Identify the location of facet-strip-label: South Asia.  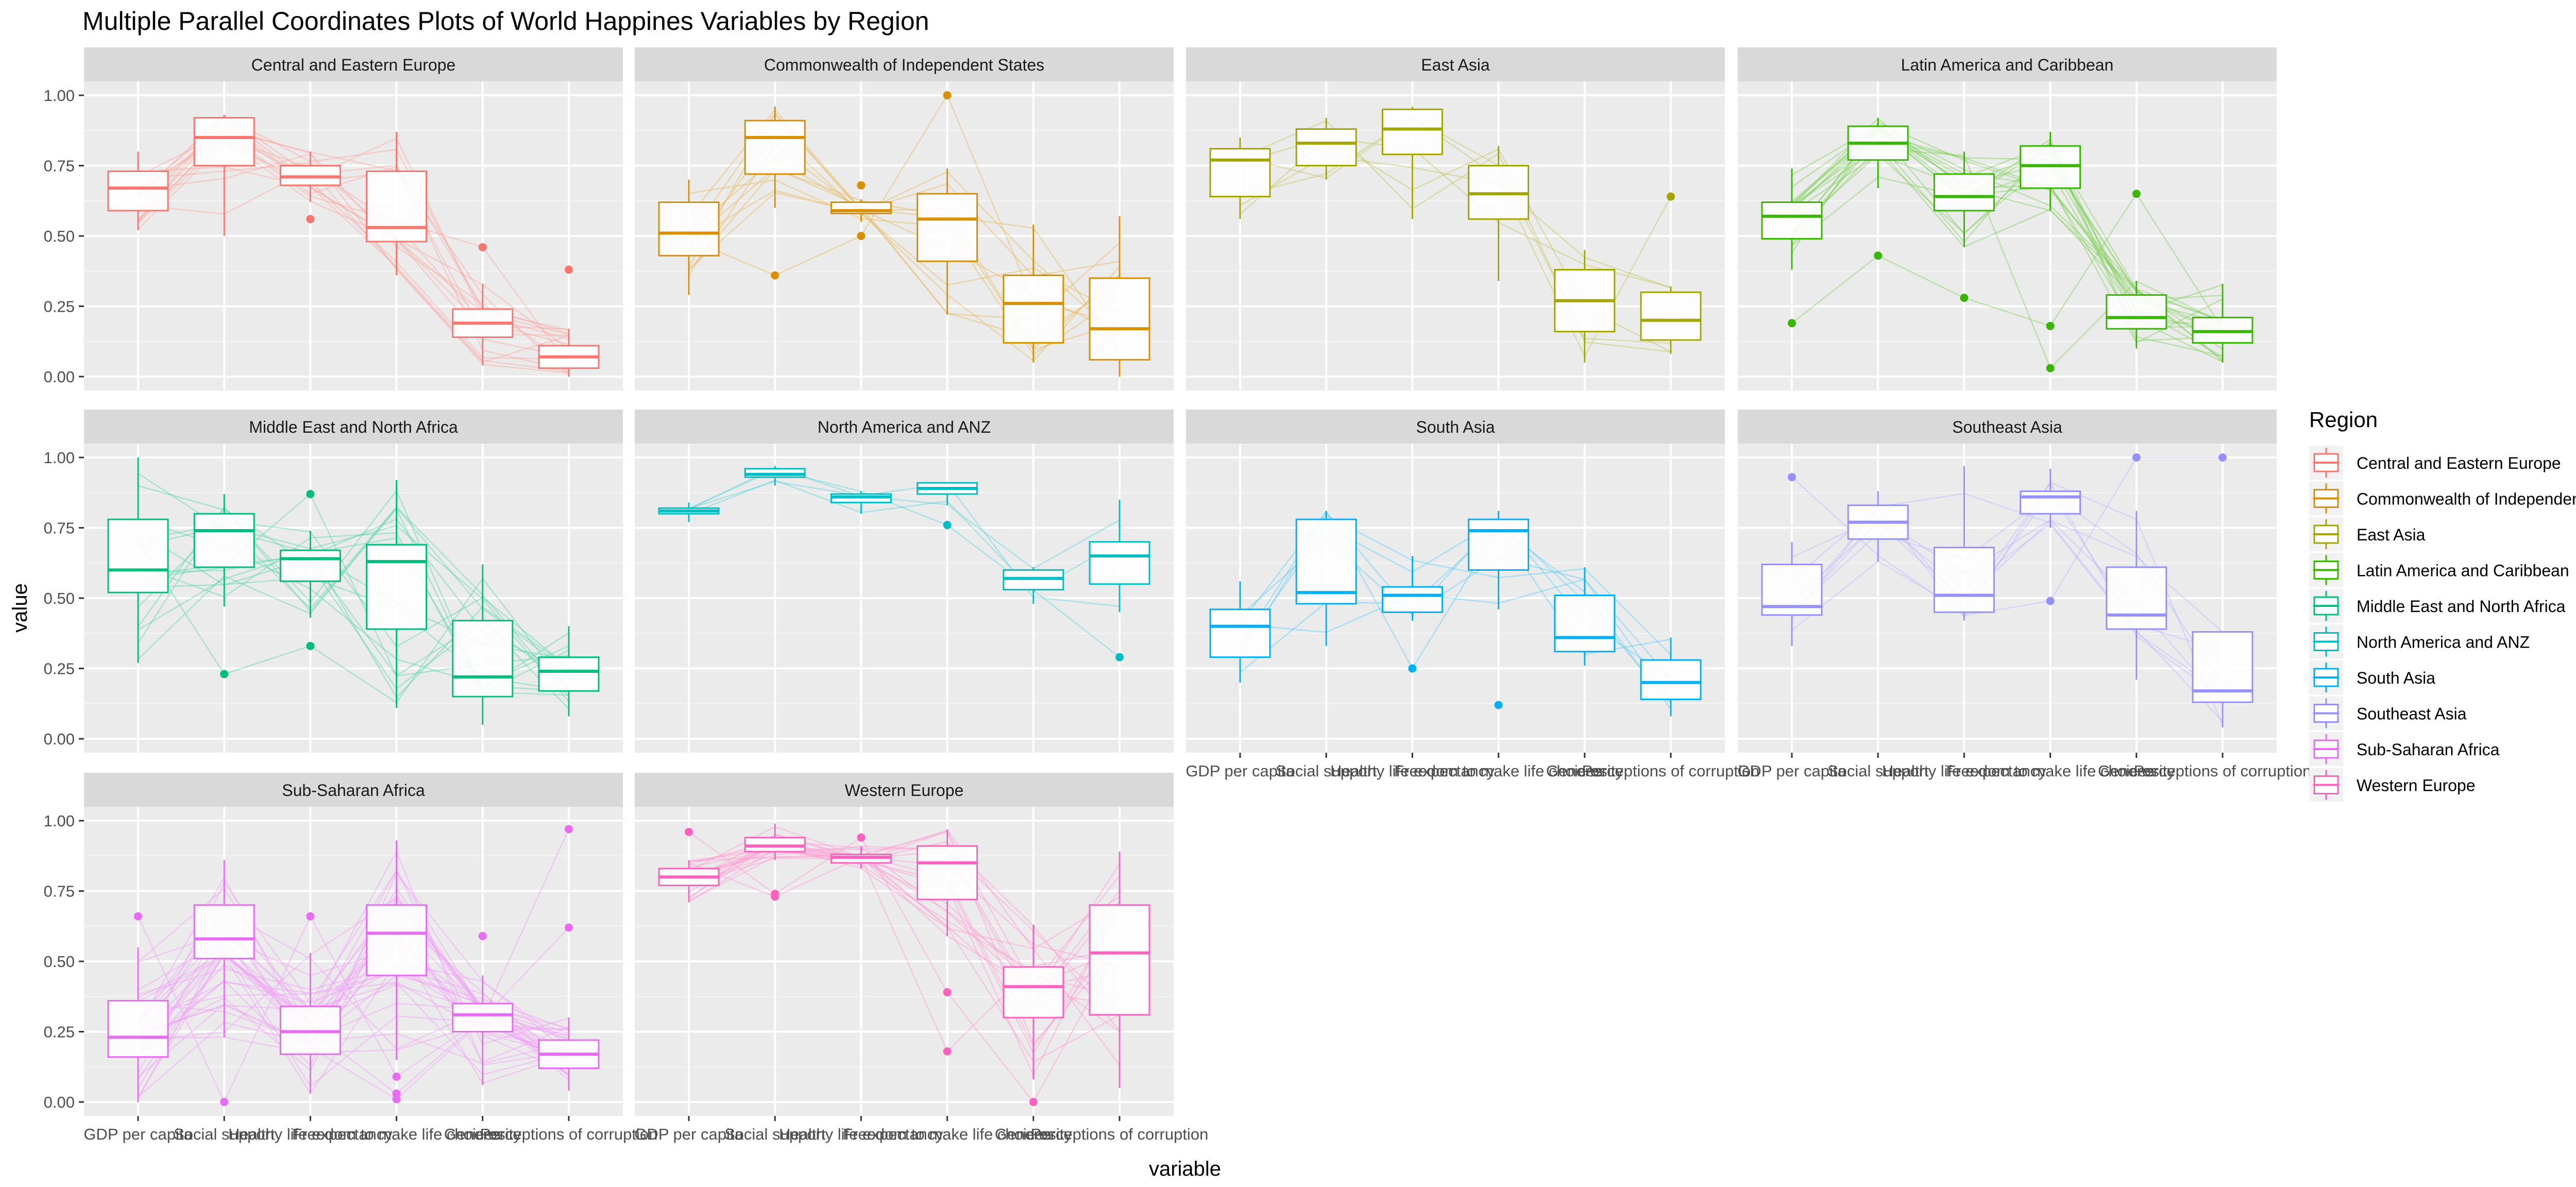
(1455, 427).